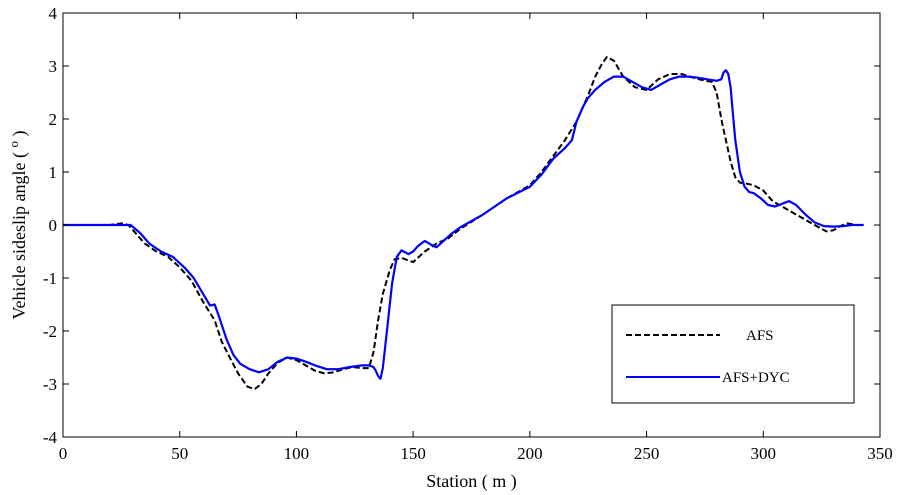 Image resolution: width=898 pixels, height=495 pixels. Describe the element at coordinates (50, 331) in the screenshot. I see `y-tick-label: -2` at that location.